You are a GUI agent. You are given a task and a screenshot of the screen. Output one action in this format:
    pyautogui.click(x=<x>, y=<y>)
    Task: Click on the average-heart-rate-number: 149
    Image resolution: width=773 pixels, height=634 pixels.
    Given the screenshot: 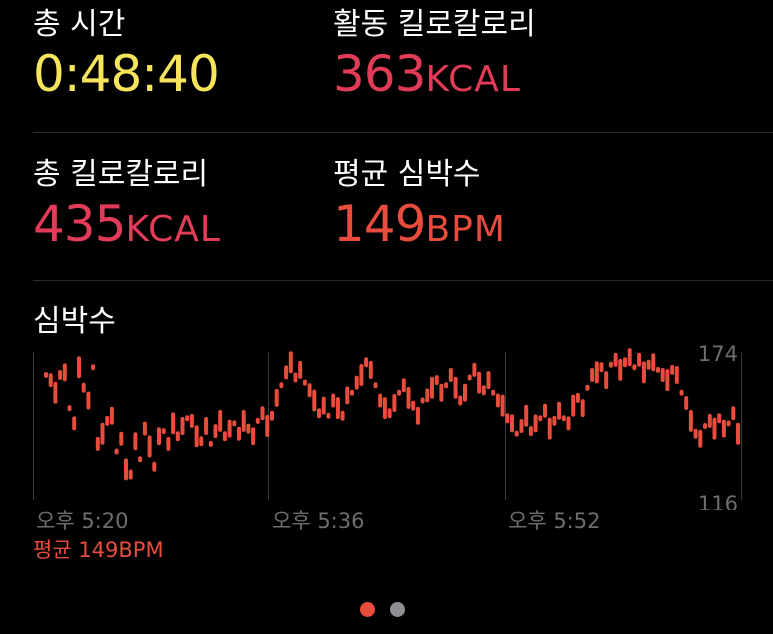 What is the action you would take?
    pyautogui.click(x=379, y=224)
    